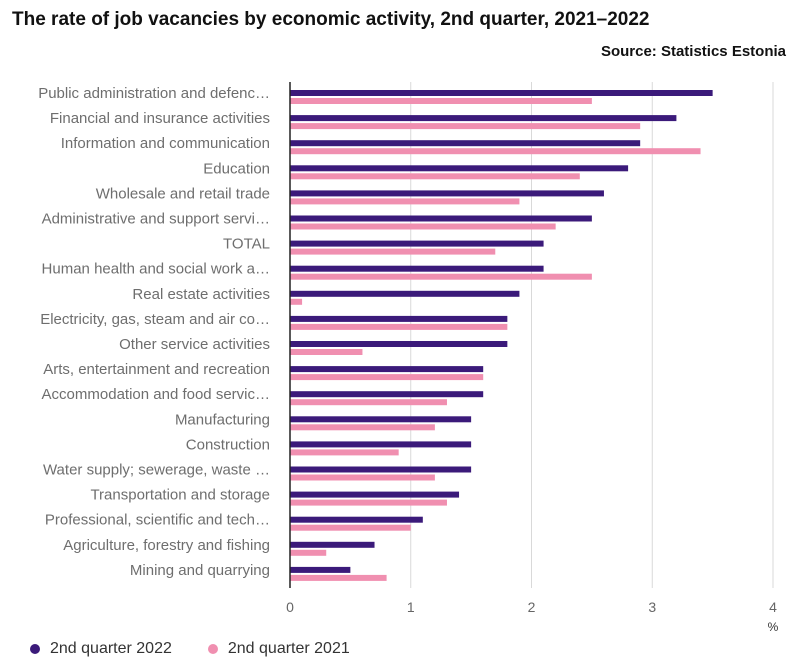  What do you see at coordinates (288, 648) in the screenshot?
I see `legend-label-2021: 2nd quarter 2021` at bounding box center [288, 648].